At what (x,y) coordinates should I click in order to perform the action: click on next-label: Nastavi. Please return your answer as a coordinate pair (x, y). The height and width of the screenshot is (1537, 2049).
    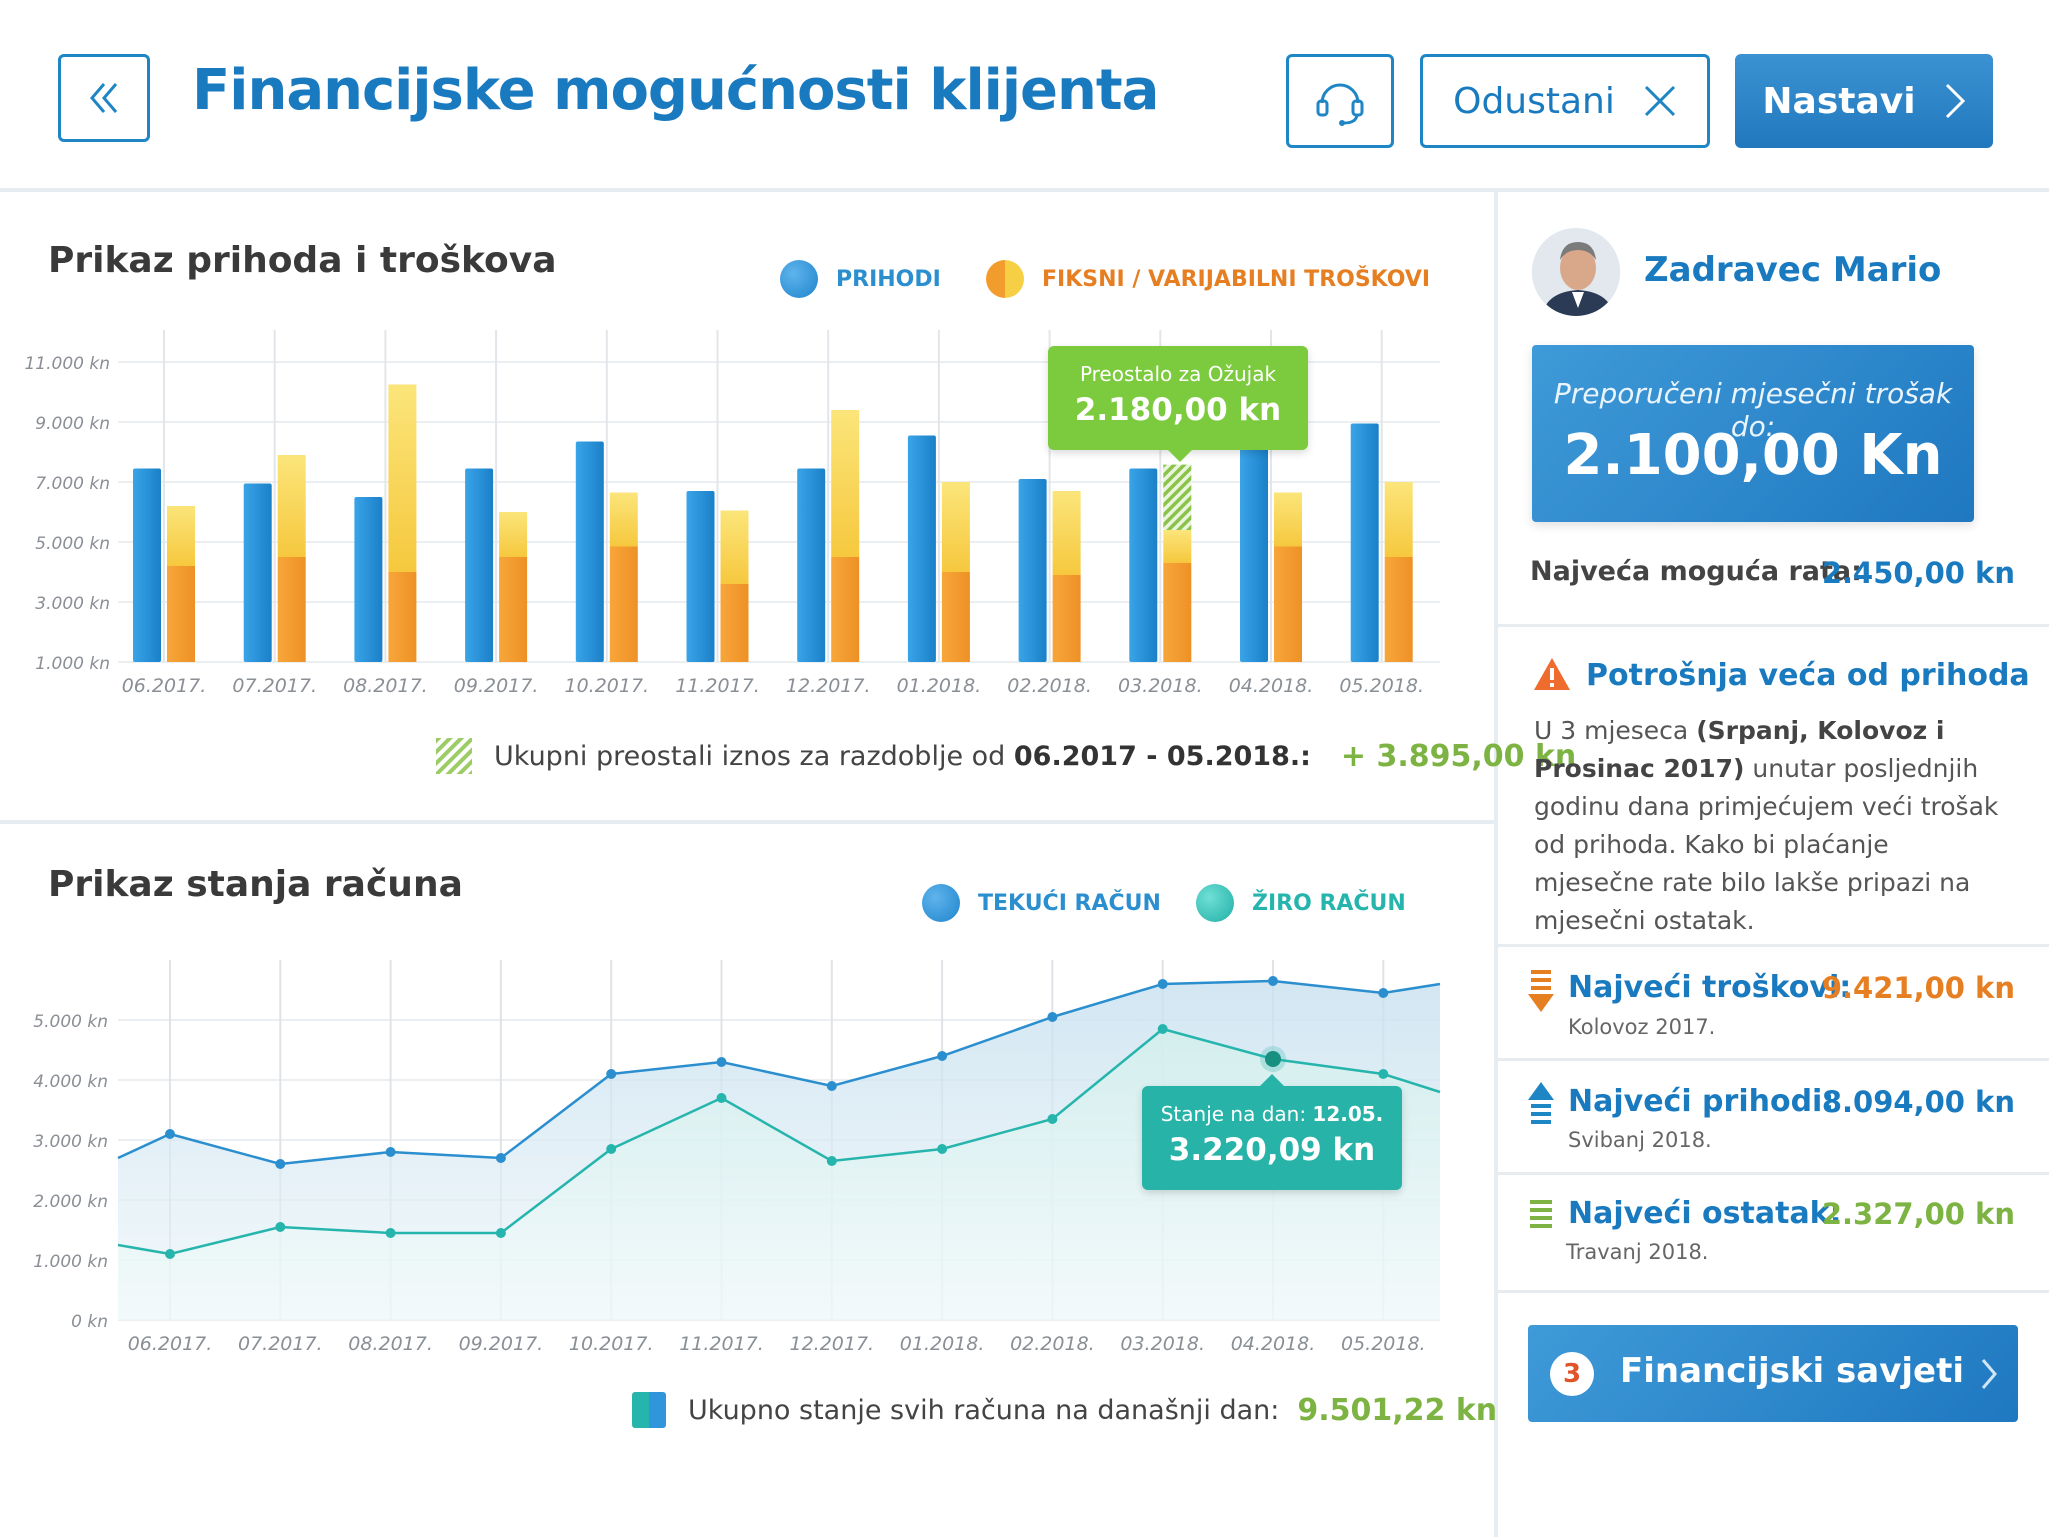
    Looking at the image, I should click on (1839, 101).